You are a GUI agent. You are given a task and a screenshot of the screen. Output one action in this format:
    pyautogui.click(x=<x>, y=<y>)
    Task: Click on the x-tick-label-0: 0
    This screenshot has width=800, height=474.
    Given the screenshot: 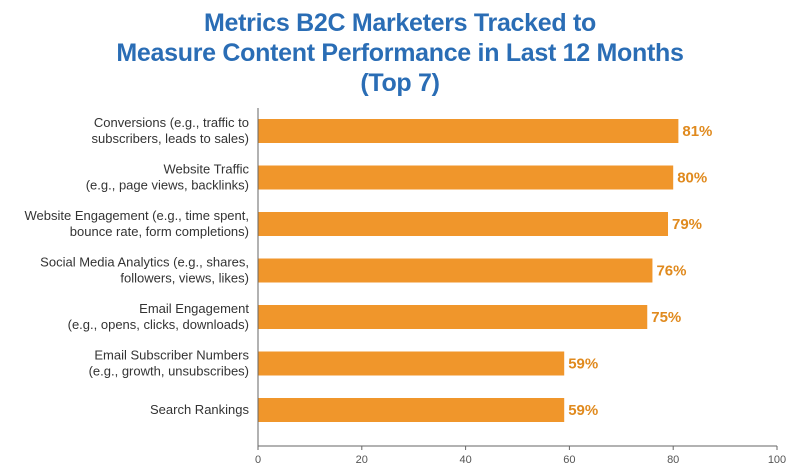 What is the action you would take?
    pyautogui.click(x=258, y=460)
    